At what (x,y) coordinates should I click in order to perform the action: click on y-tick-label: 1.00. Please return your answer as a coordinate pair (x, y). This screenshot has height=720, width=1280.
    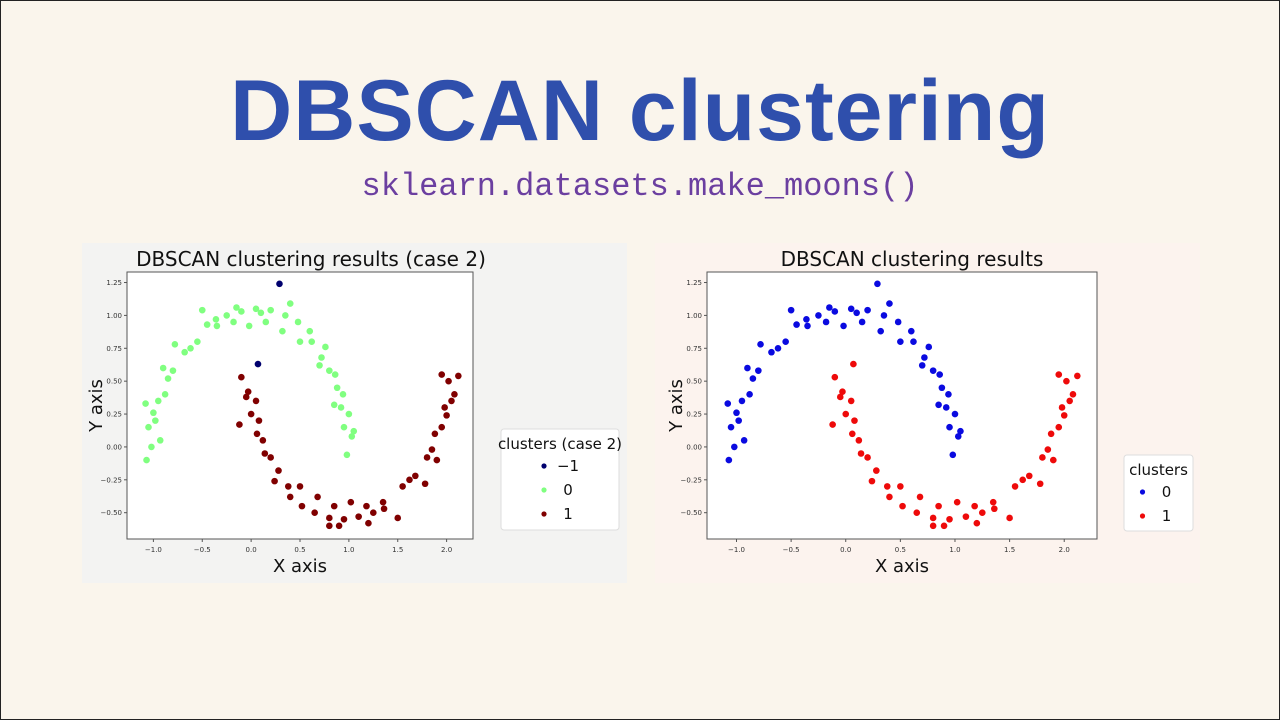
    Looking at the image, I should click on (114, 316).